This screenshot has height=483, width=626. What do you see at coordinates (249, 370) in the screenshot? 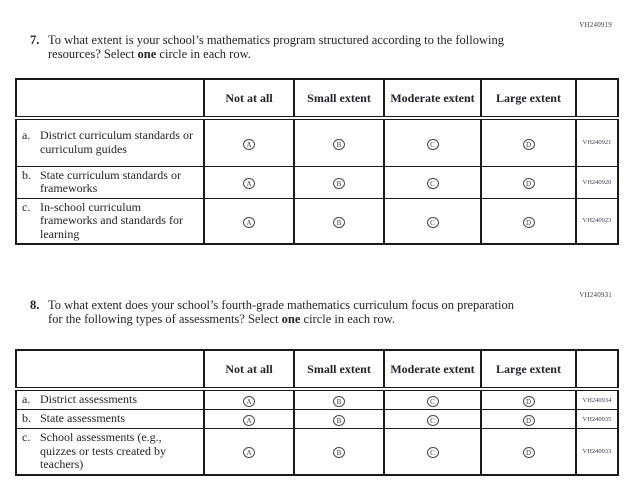
I see `table-8-header-not-at-all: Not at all` at bounding box center [249, 370].